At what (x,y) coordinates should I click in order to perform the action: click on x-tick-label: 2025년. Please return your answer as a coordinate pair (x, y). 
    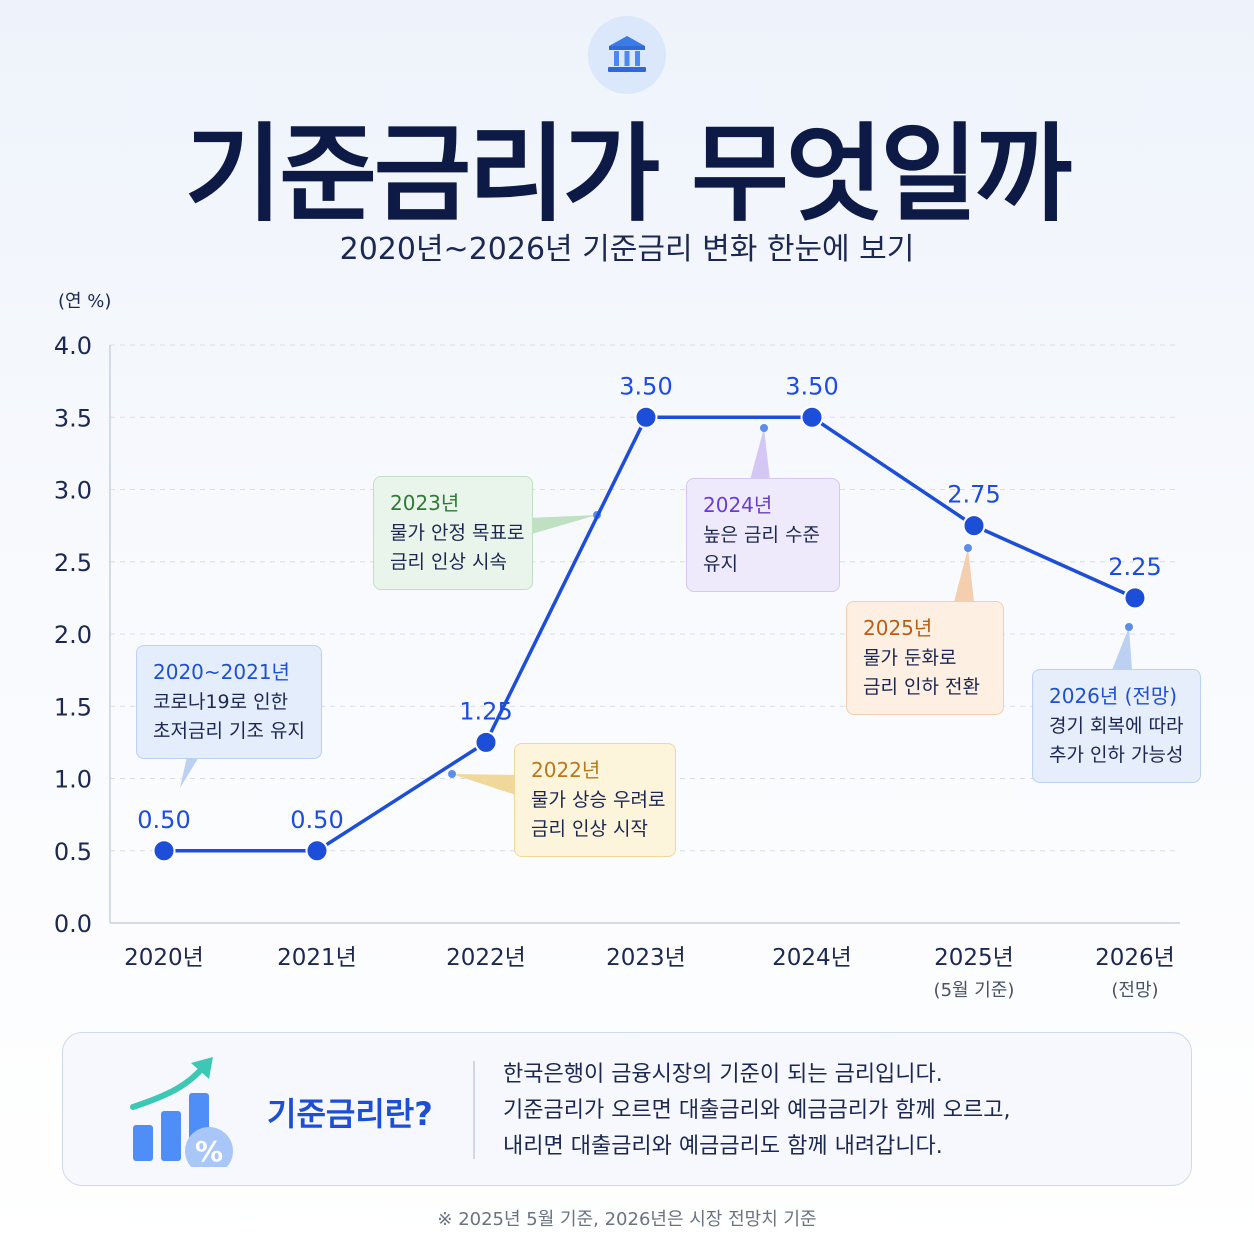
    Looking at the image, I should click on (974, 958).